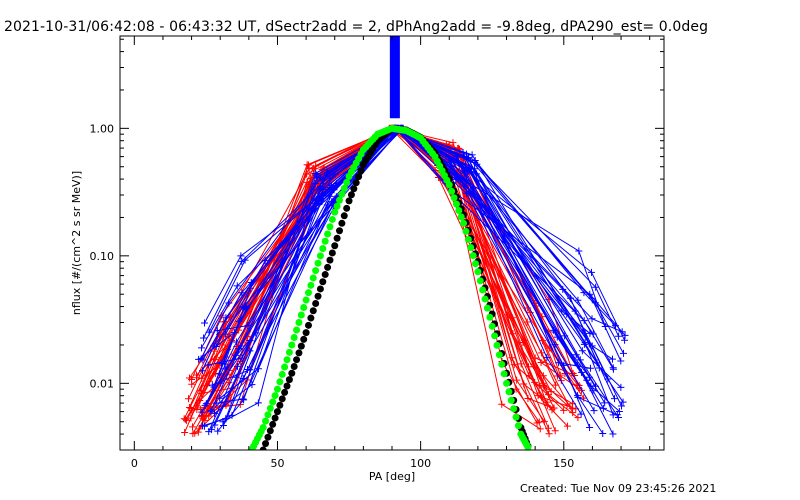  What do you see at coordinates (102, 128) in the screenshot?
I see `y-tick-label: 1.00` at bounding box center [102, 128].